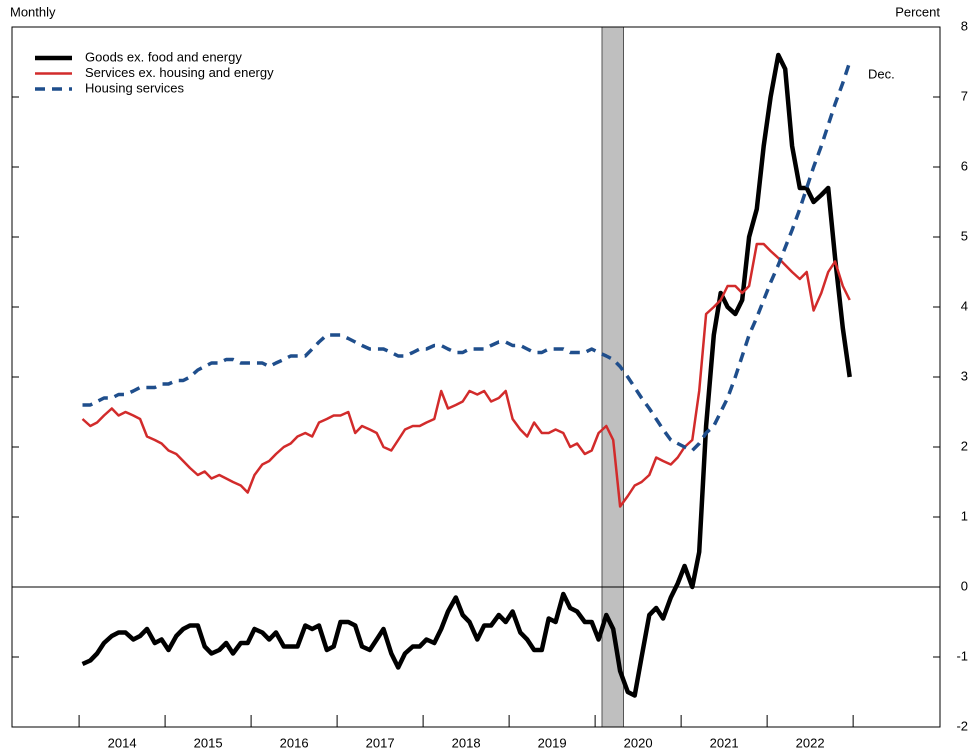 Image resolution: width=975 pixels, height=754 pixels. Describe the element at coordinates (917, 11) in the screenshot. I see `right-axis-label: Percent` at that location.